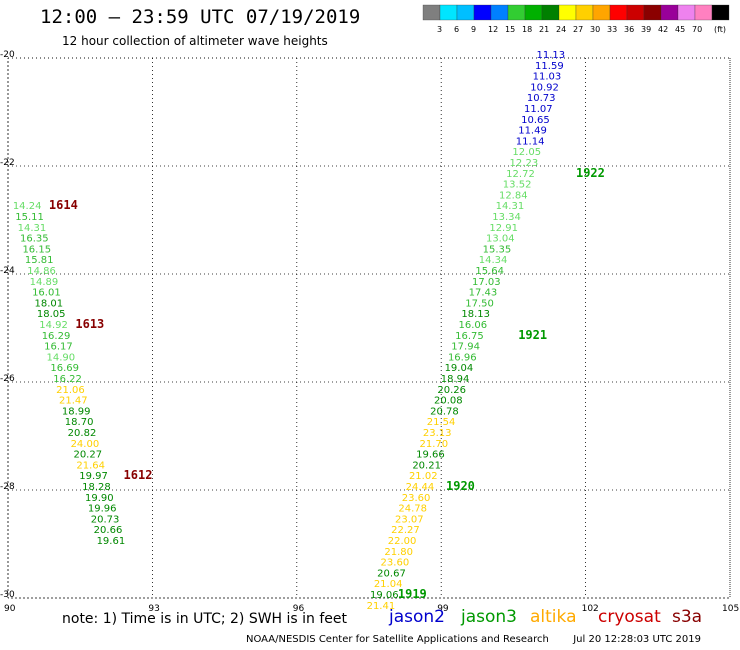 The width and height of the screenshot is (740, 650). Describe the element at coordinates (483, 293) in the screenshot. I see `wave-height-label: 17.43` at that location.